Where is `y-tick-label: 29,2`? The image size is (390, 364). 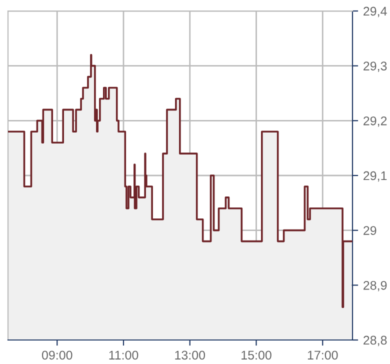 y-tick-label: 29,2 is located at coordinates (375, 121).